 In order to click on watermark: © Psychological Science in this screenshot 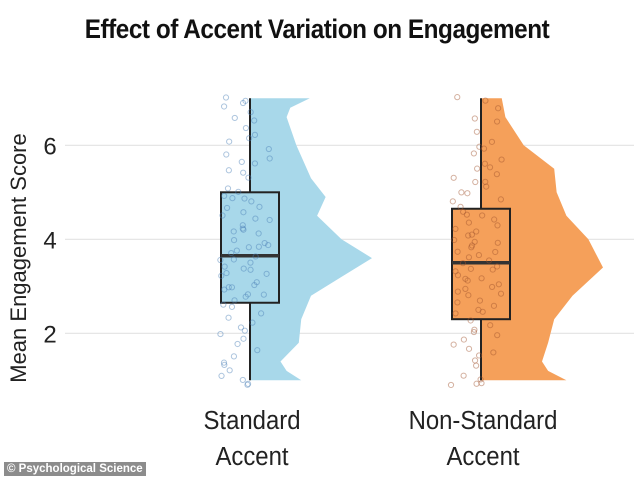, I will do `click(75, 469)`.